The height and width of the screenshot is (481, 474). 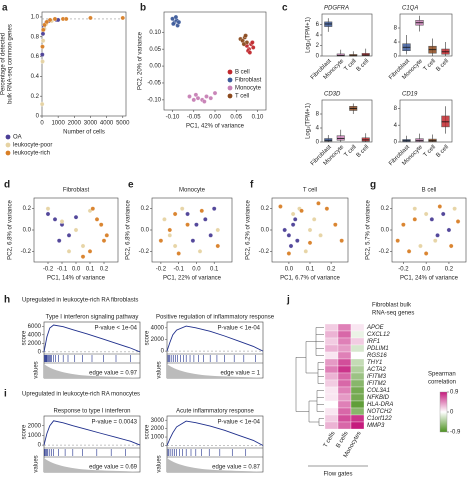 I want to click on gene-title: CD19, so click(x=410, y=95).